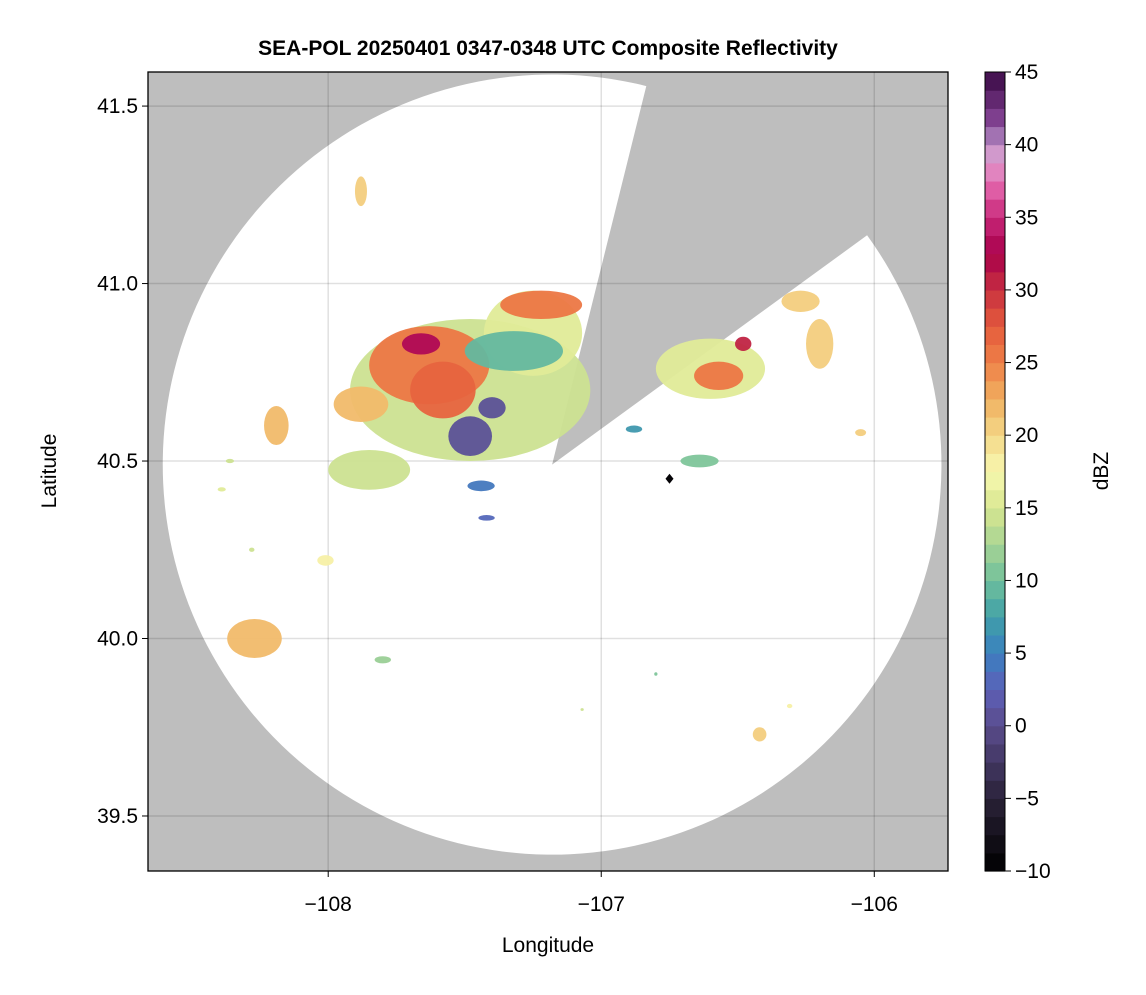  What do you see at coordinates (49, 471) in the screenshot?
I see `y-axis-label: Latitude` at bounding box center [49, 471].